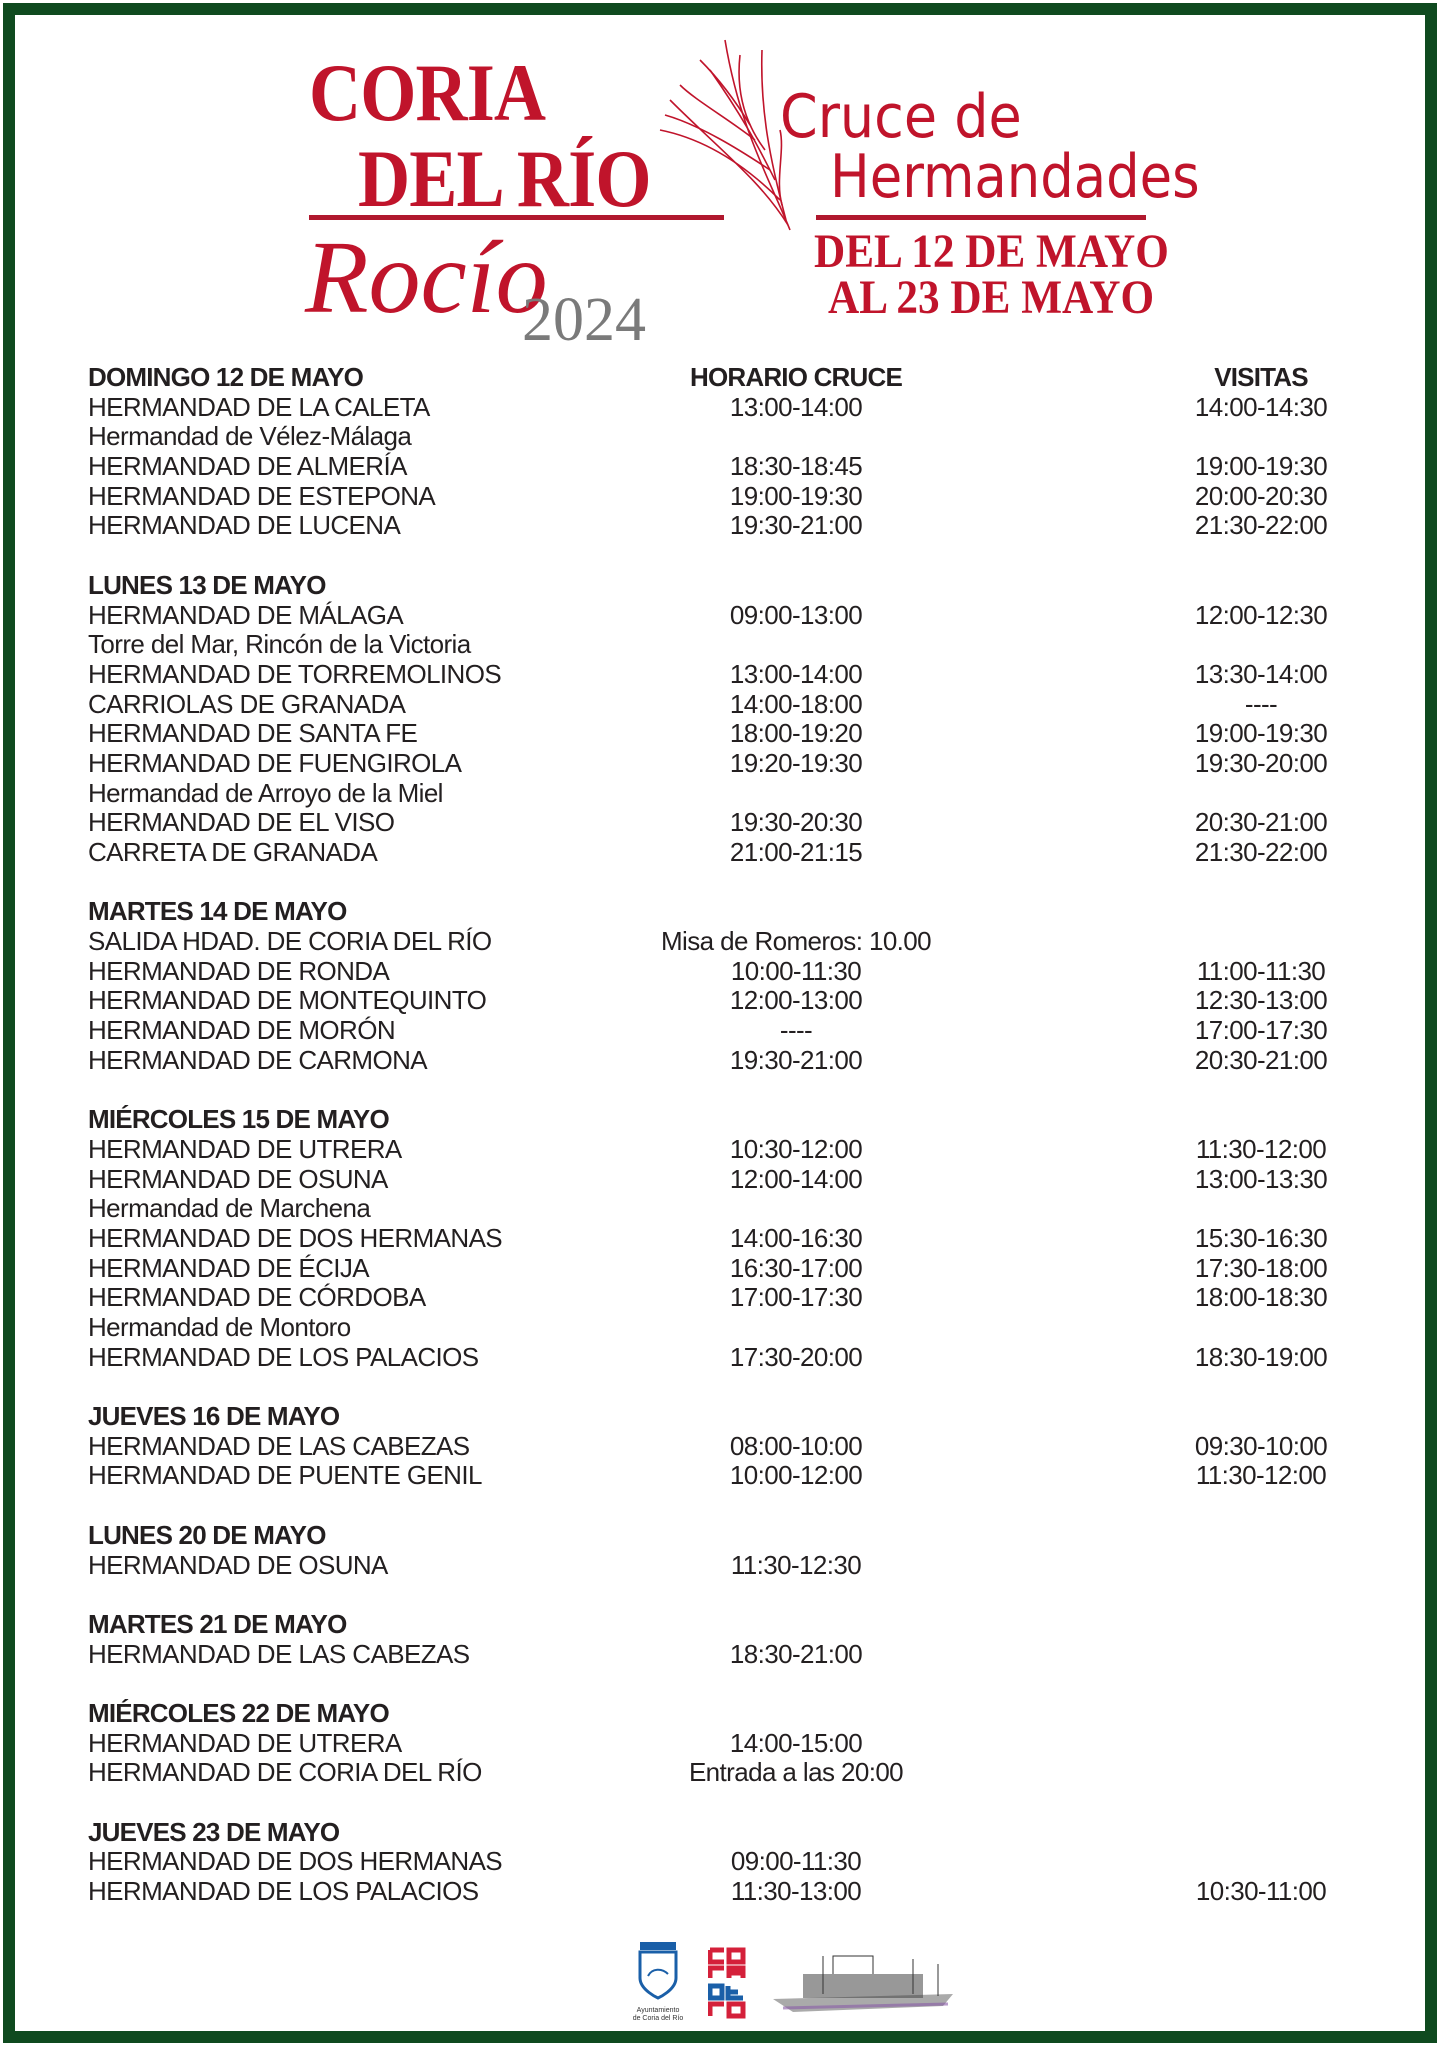  Describe the element at coordinates (796, 1148) in the screenshot. I see `crossing-time: 10:30-12:00` at that location.